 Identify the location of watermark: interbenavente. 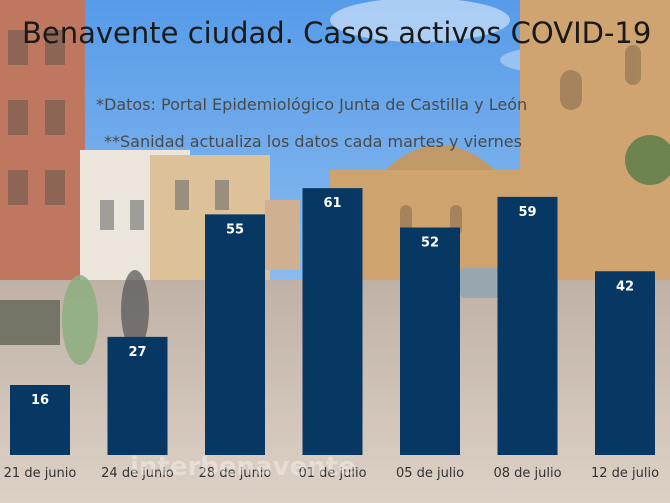
(243, 467).